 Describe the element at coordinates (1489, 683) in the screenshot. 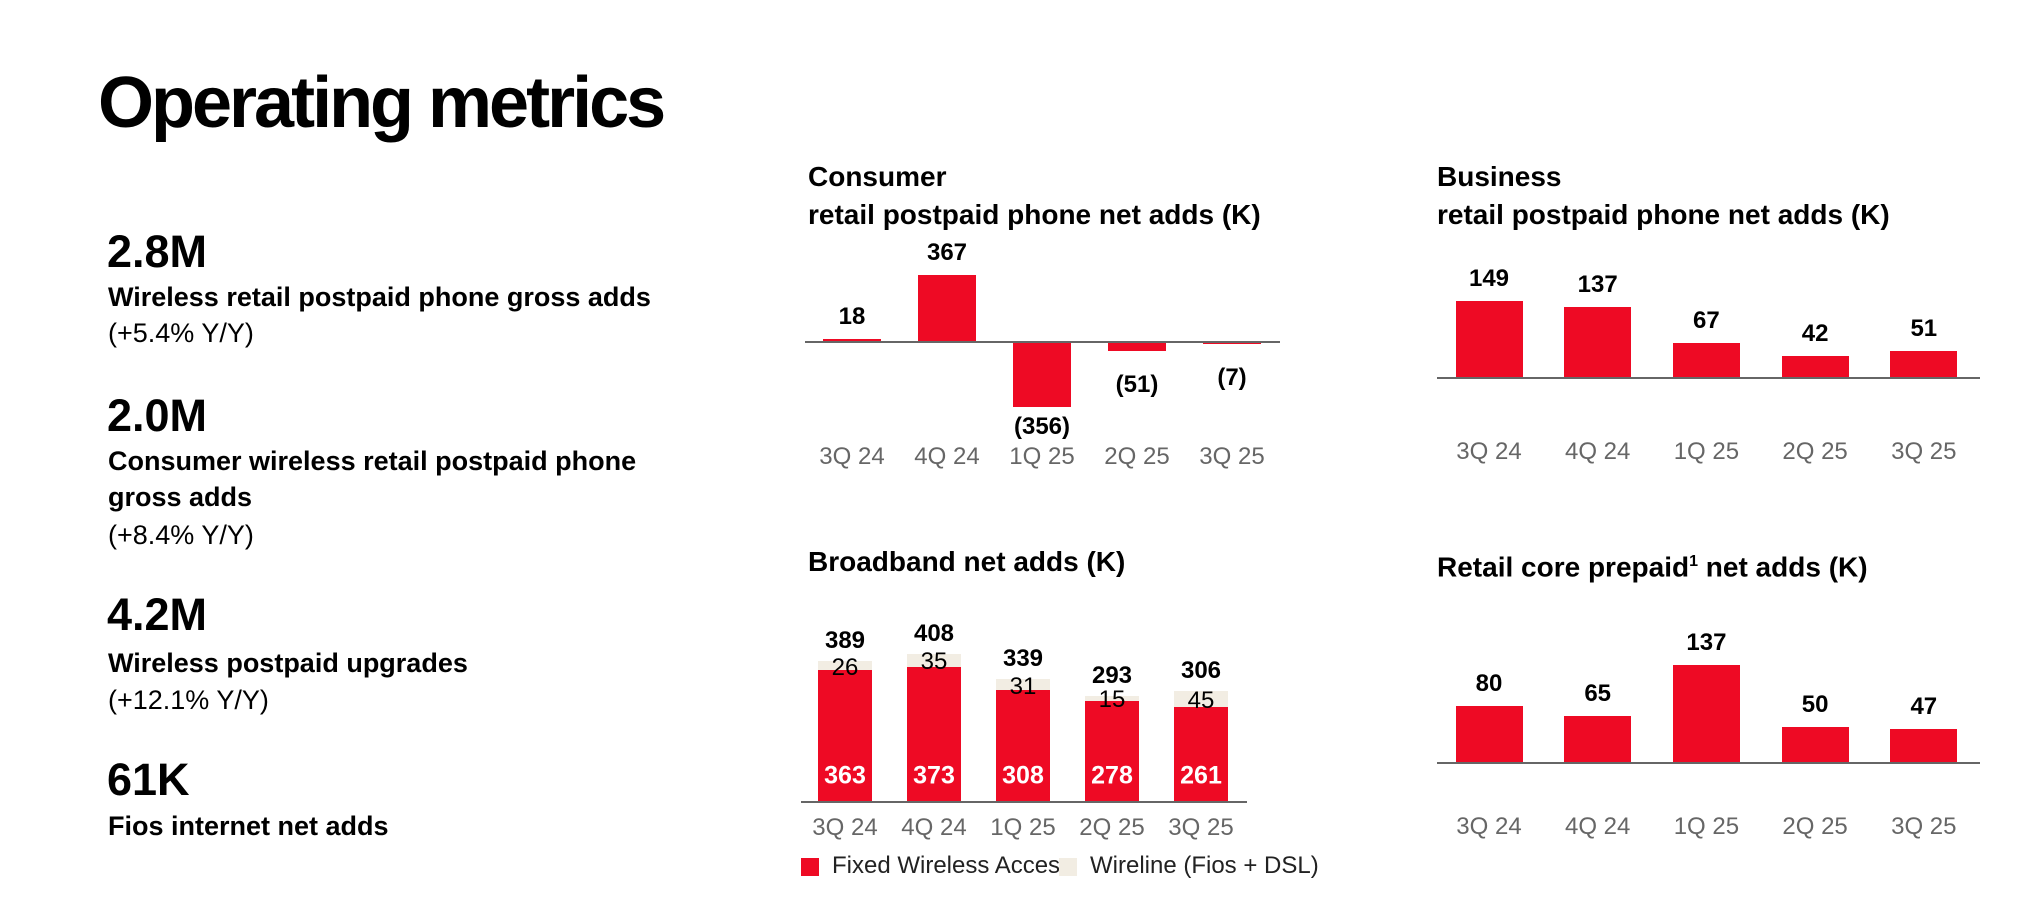

I see `value-label: 80` at that location.